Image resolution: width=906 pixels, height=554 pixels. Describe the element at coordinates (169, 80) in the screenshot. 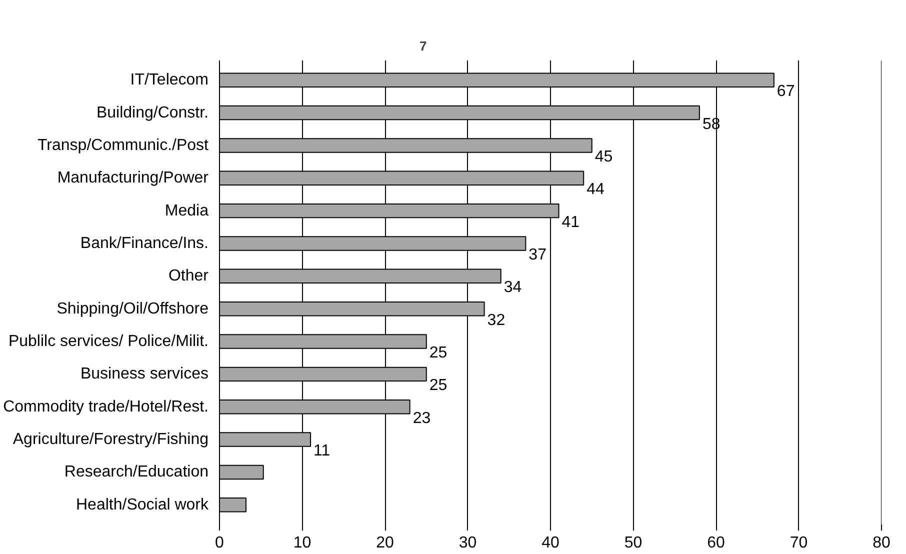

I see `y-tick-label: IT/Telecom` at that location.